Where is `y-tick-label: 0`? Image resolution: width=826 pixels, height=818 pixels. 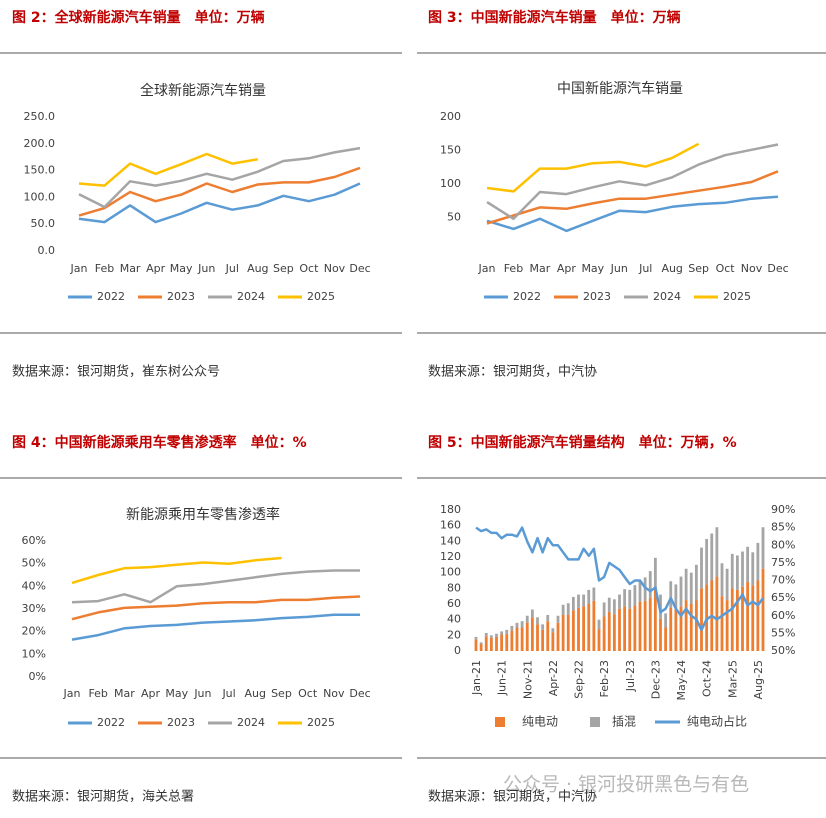 y-tick-label: 0 is located at coordinates (457, 650).